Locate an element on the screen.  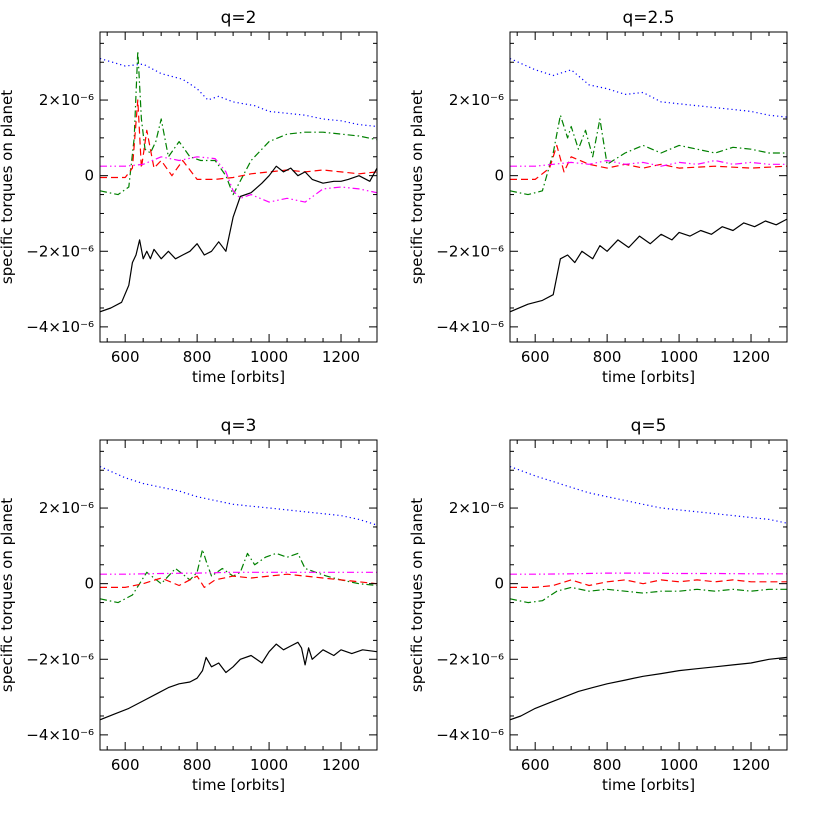
chart-title: q=2 is located at coordinates (239, 18).